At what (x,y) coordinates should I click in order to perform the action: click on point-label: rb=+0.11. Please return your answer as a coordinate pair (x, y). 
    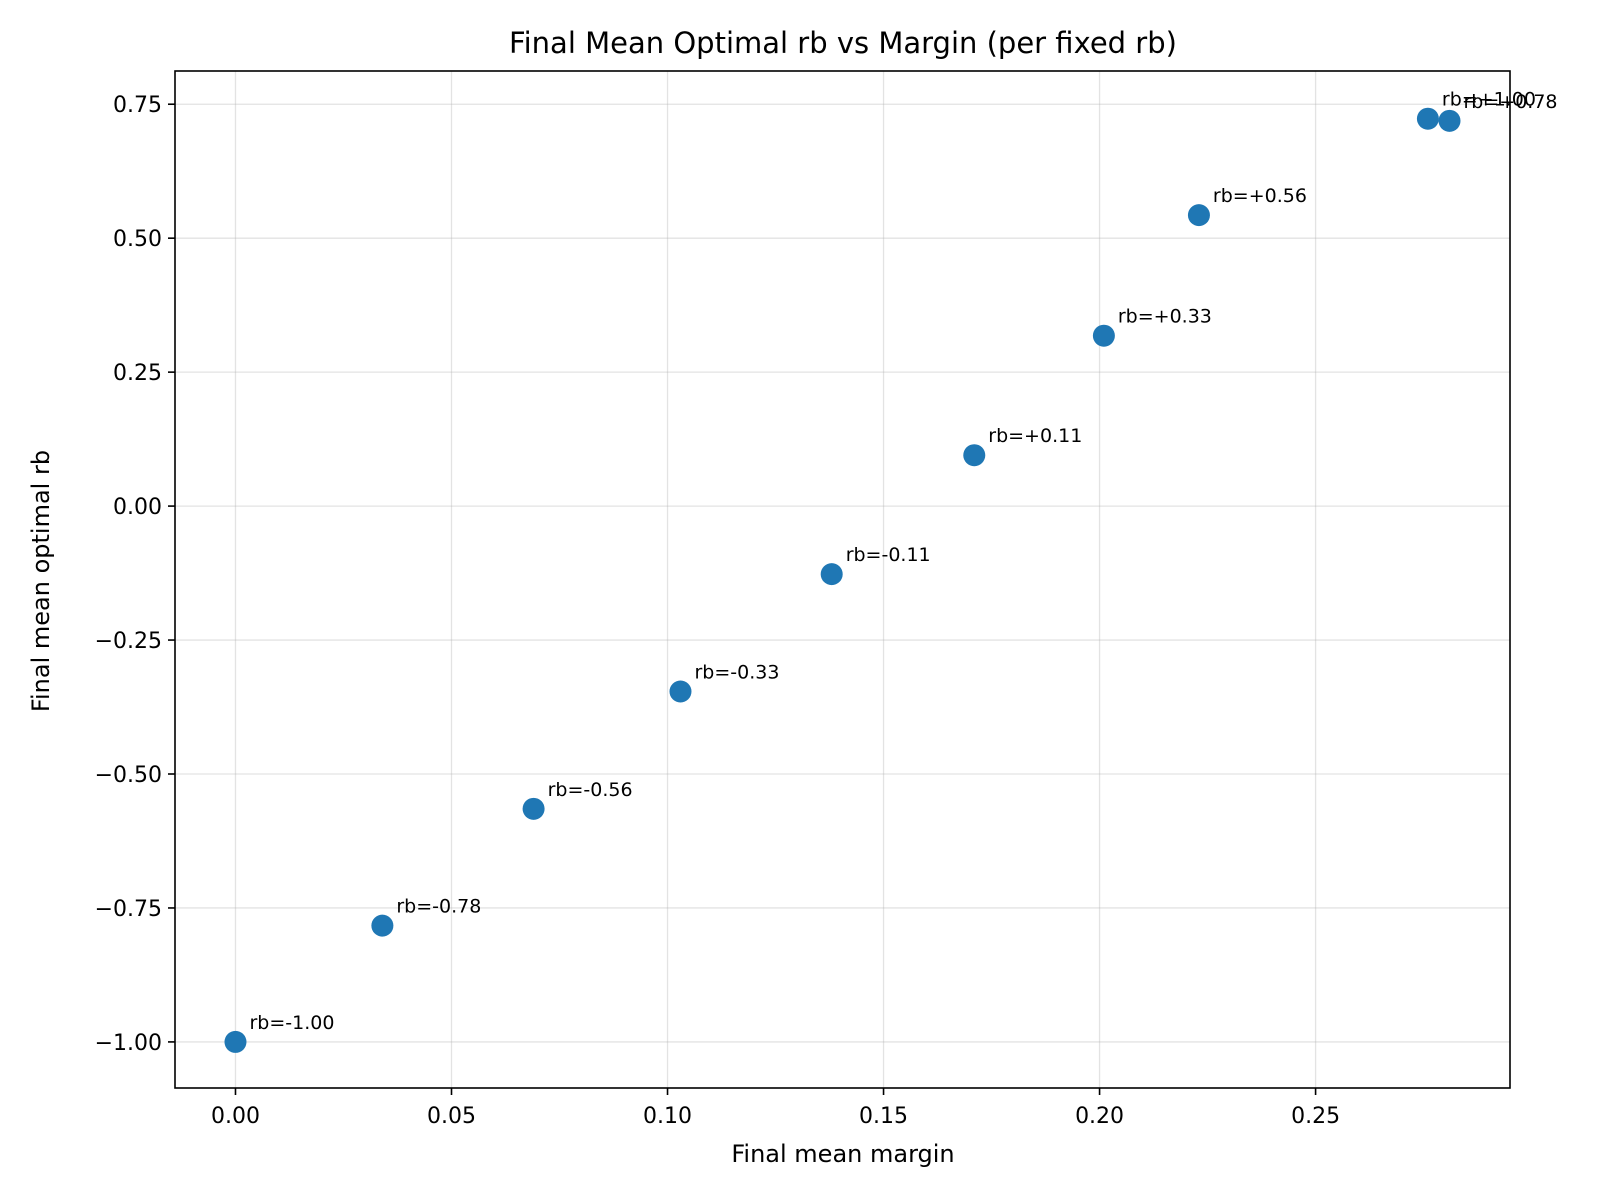
    Looking at the image, I should click on (1035, 436).